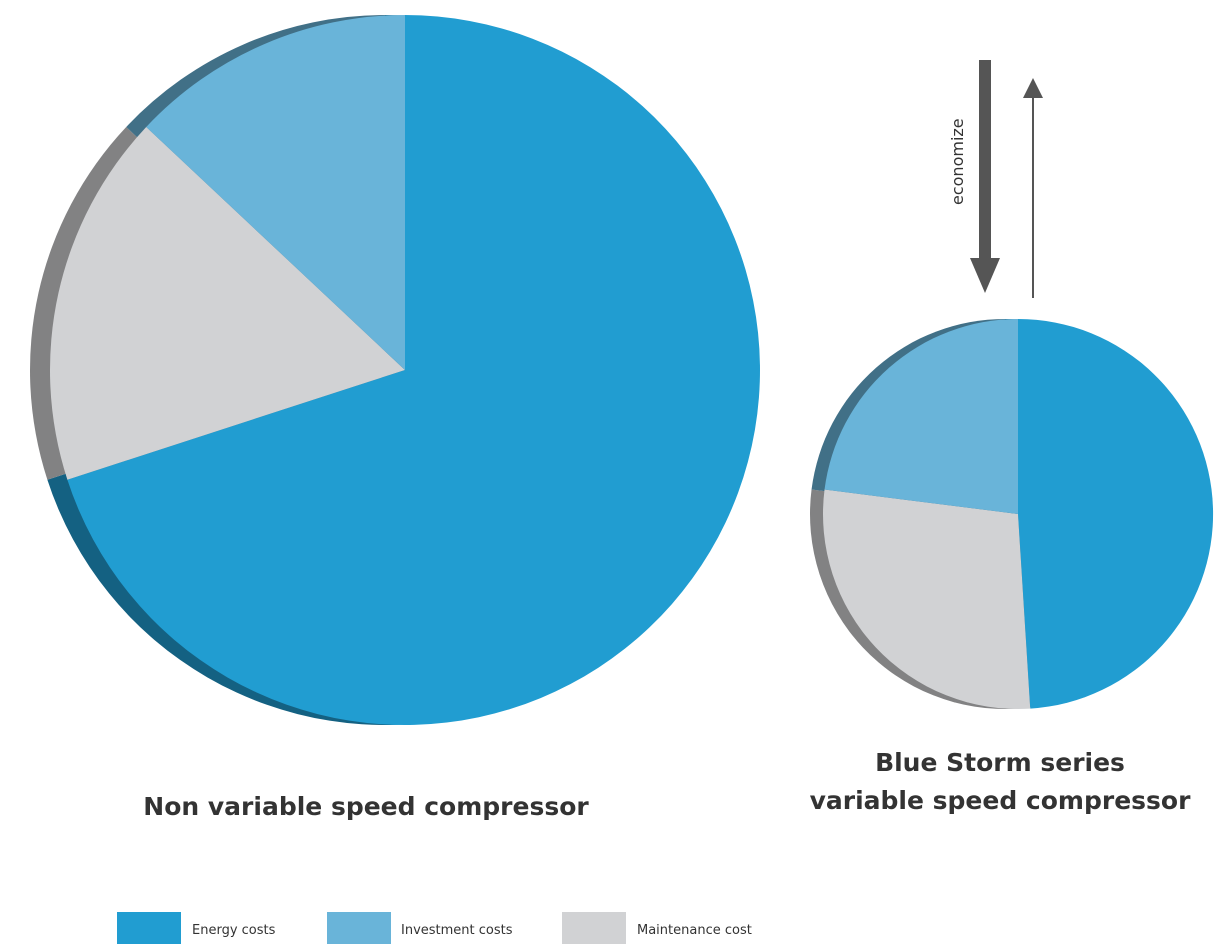 The height and width of the screenshot is (944, 1219). I want to click on chart-title-non-variable: Non variable speed compressor, so click(366, 806).